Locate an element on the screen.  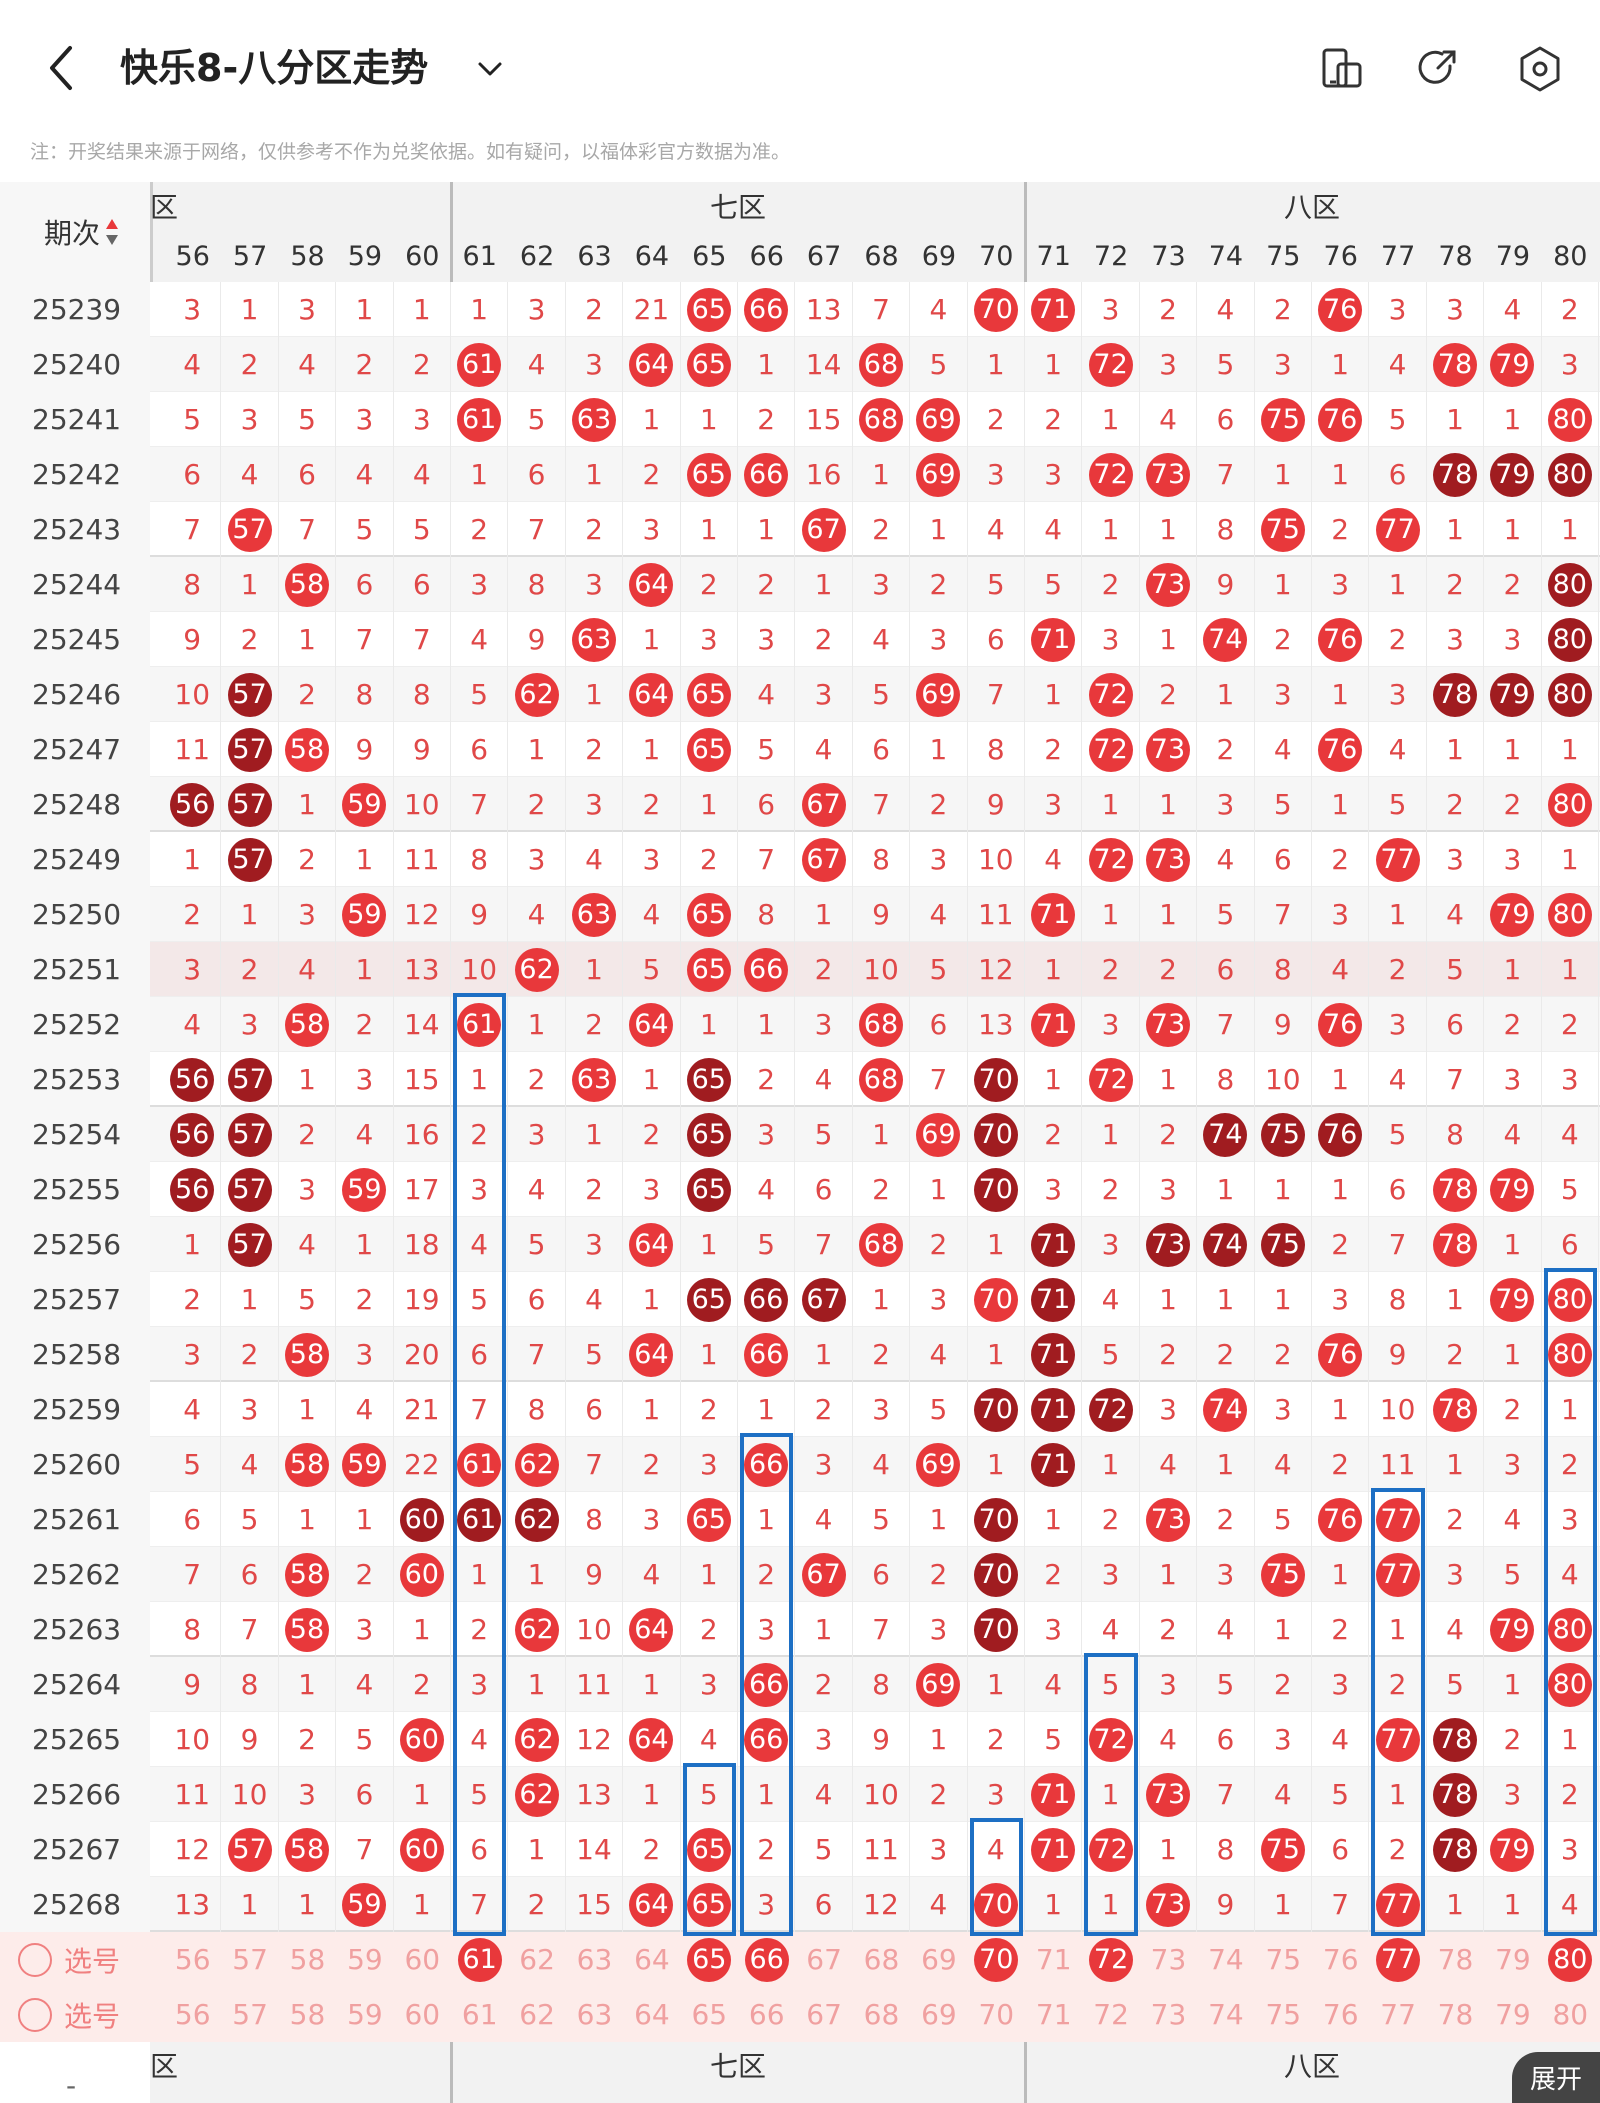
page-title: 快乐8-八分区走势 is located at coordinates (274, 68).